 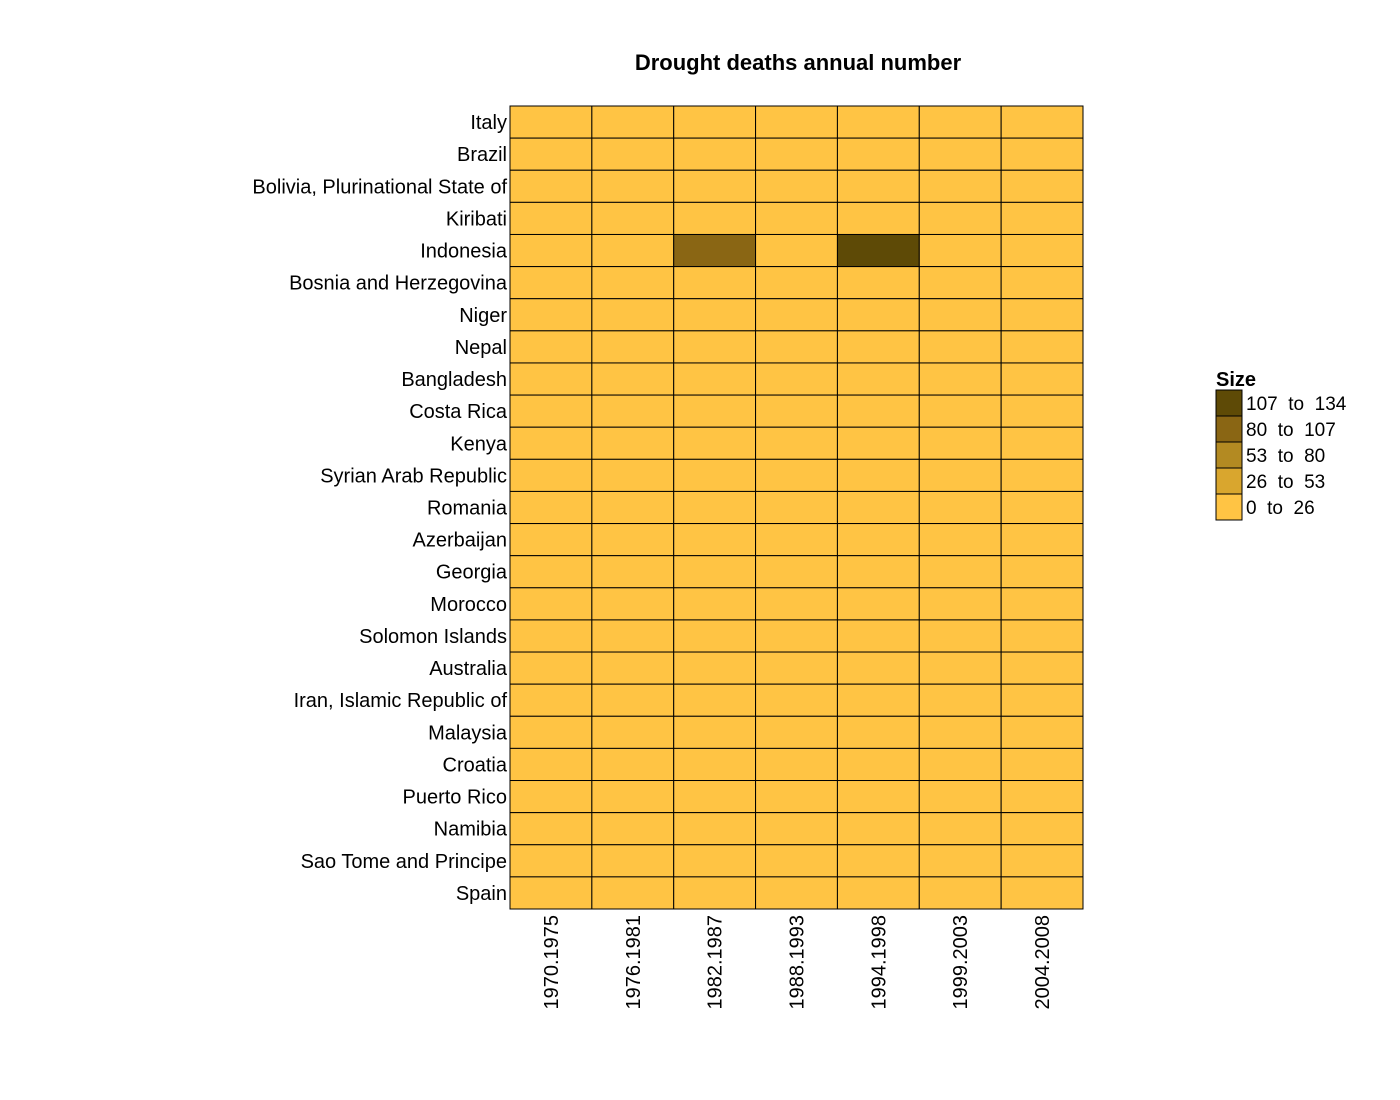 I want to click on row-label: Romania, so click(x=467, y=509).